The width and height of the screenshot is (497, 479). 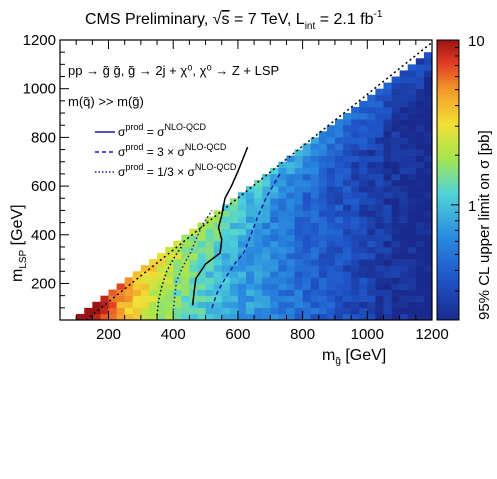 What do you see at coordinates (39, 40) in the screenshot?
I see `y-tick-label: 1200` at bounding box center [39, 40].